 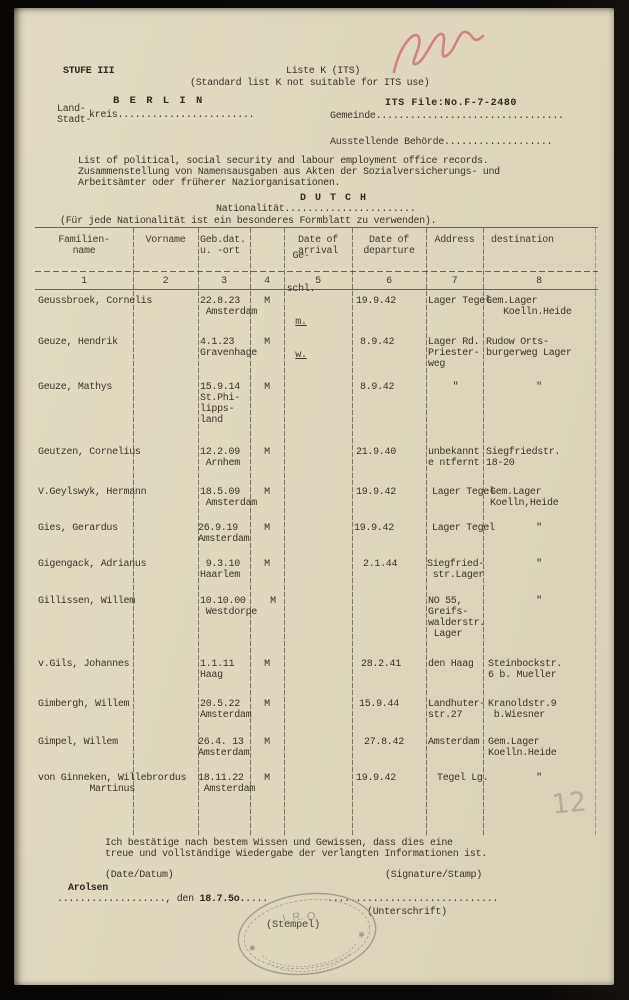 I want to click on cell-birth: 12.2.09 Arnhem, so click(x=220, y=458).